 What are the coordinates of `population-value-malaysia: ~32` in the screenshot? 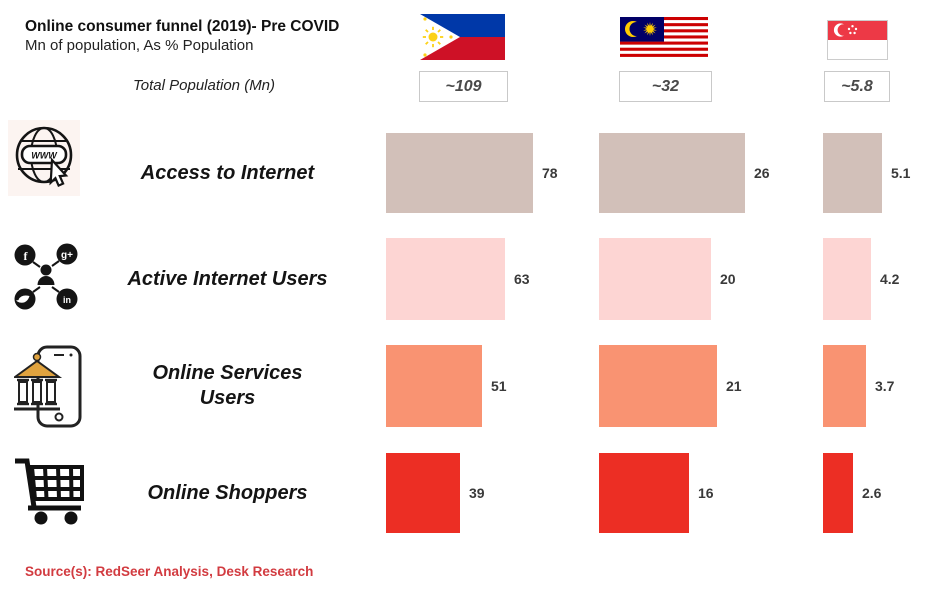 It's located at (665, 86).